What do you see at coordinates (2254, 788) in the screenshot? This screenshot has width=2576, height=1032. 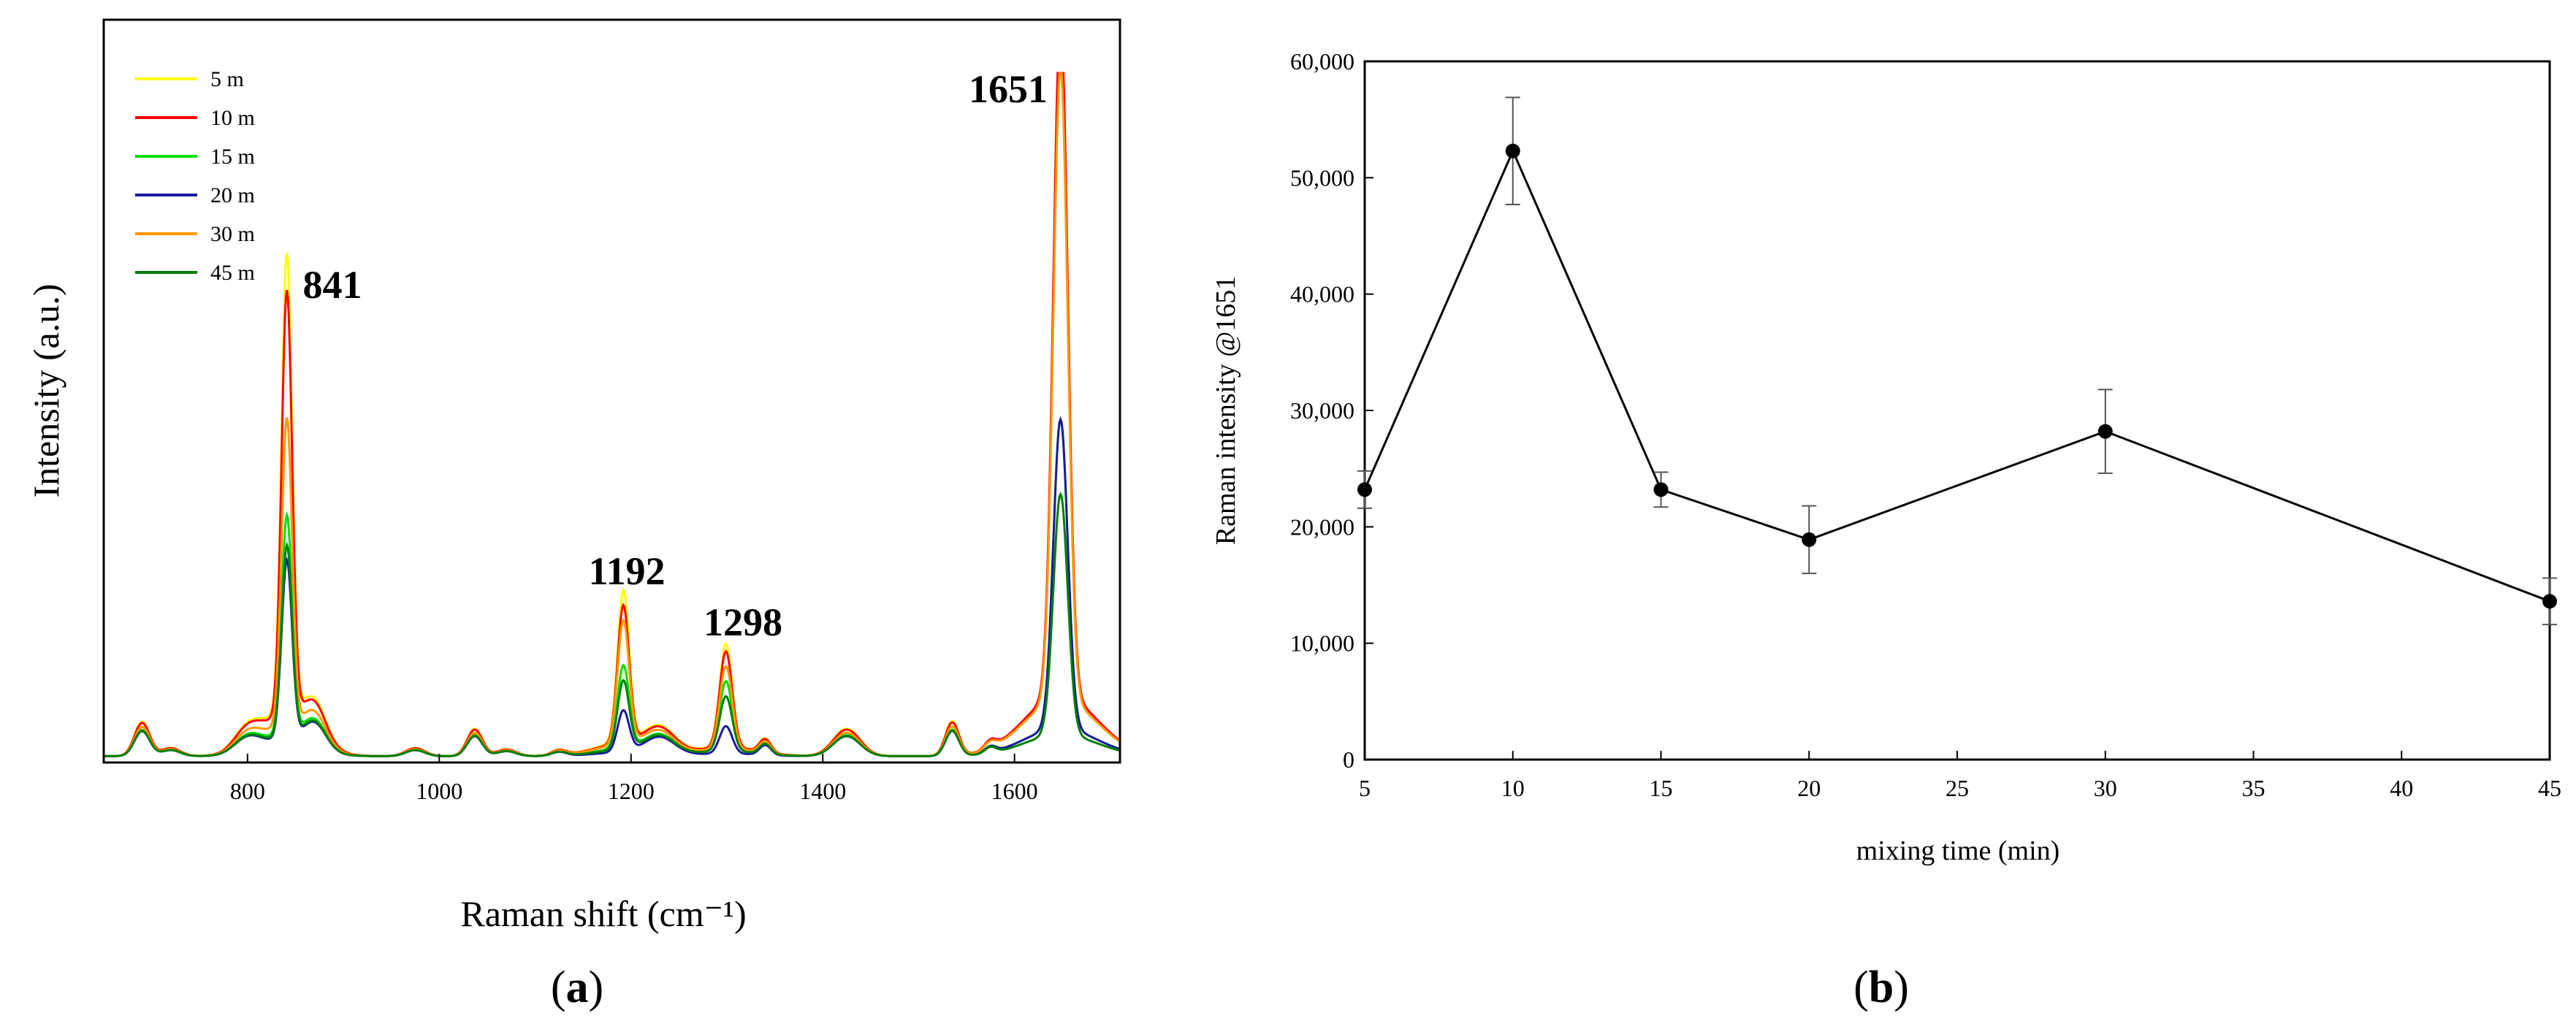 I see `x-tick-label-b: 35` at bounding box center [2254, 788].